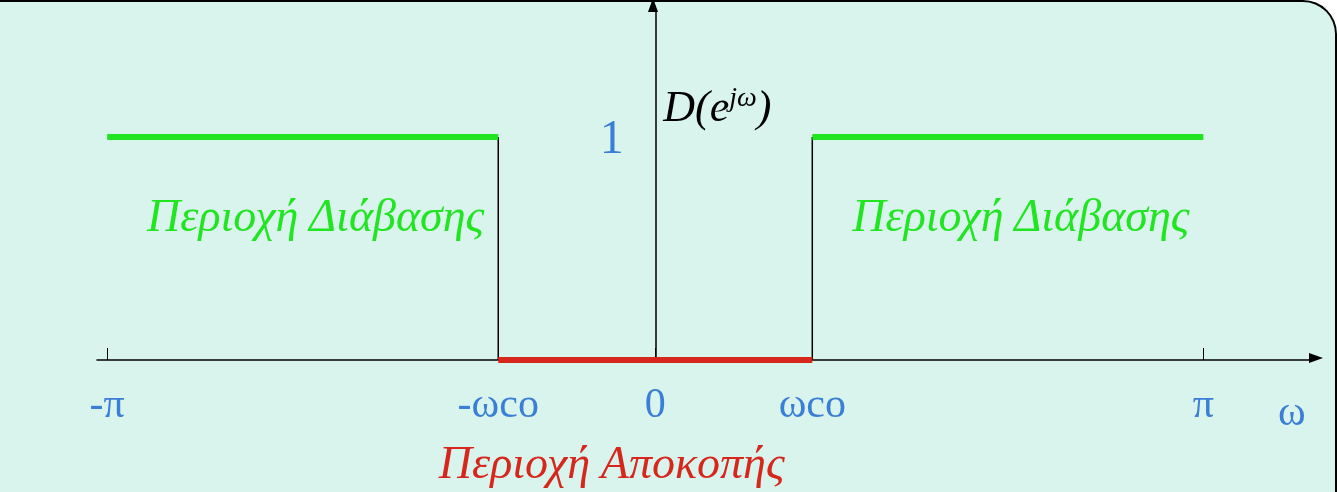  What do you see at coordinates (655, 403) in the screenshot?
I see `x-tick-label: 0` at bounding box center [655, 403].